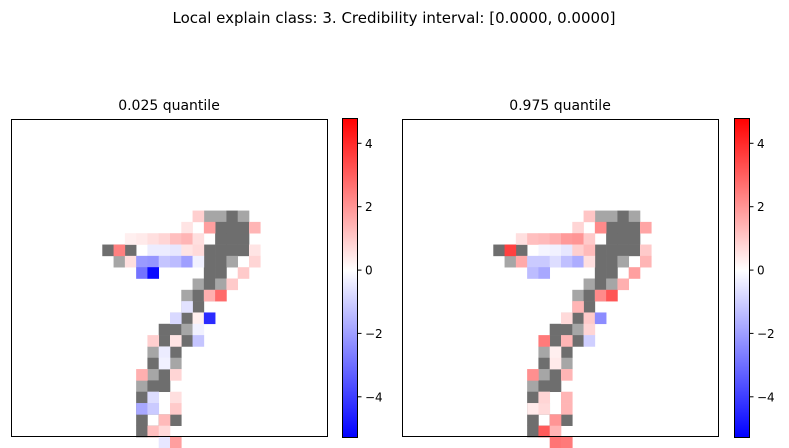  I want to click on colorbar-tick-label: 0, so click(761, 271).